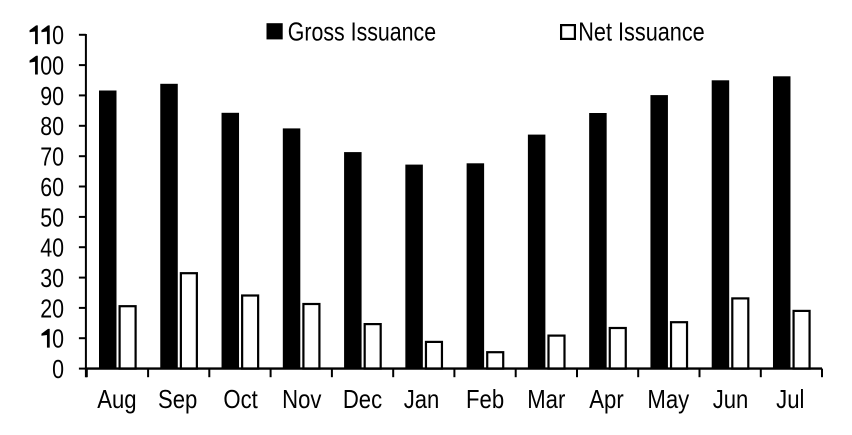 This screenshot has height=435, width=852. I want to click on svg-text: 70, so click(52, 157).